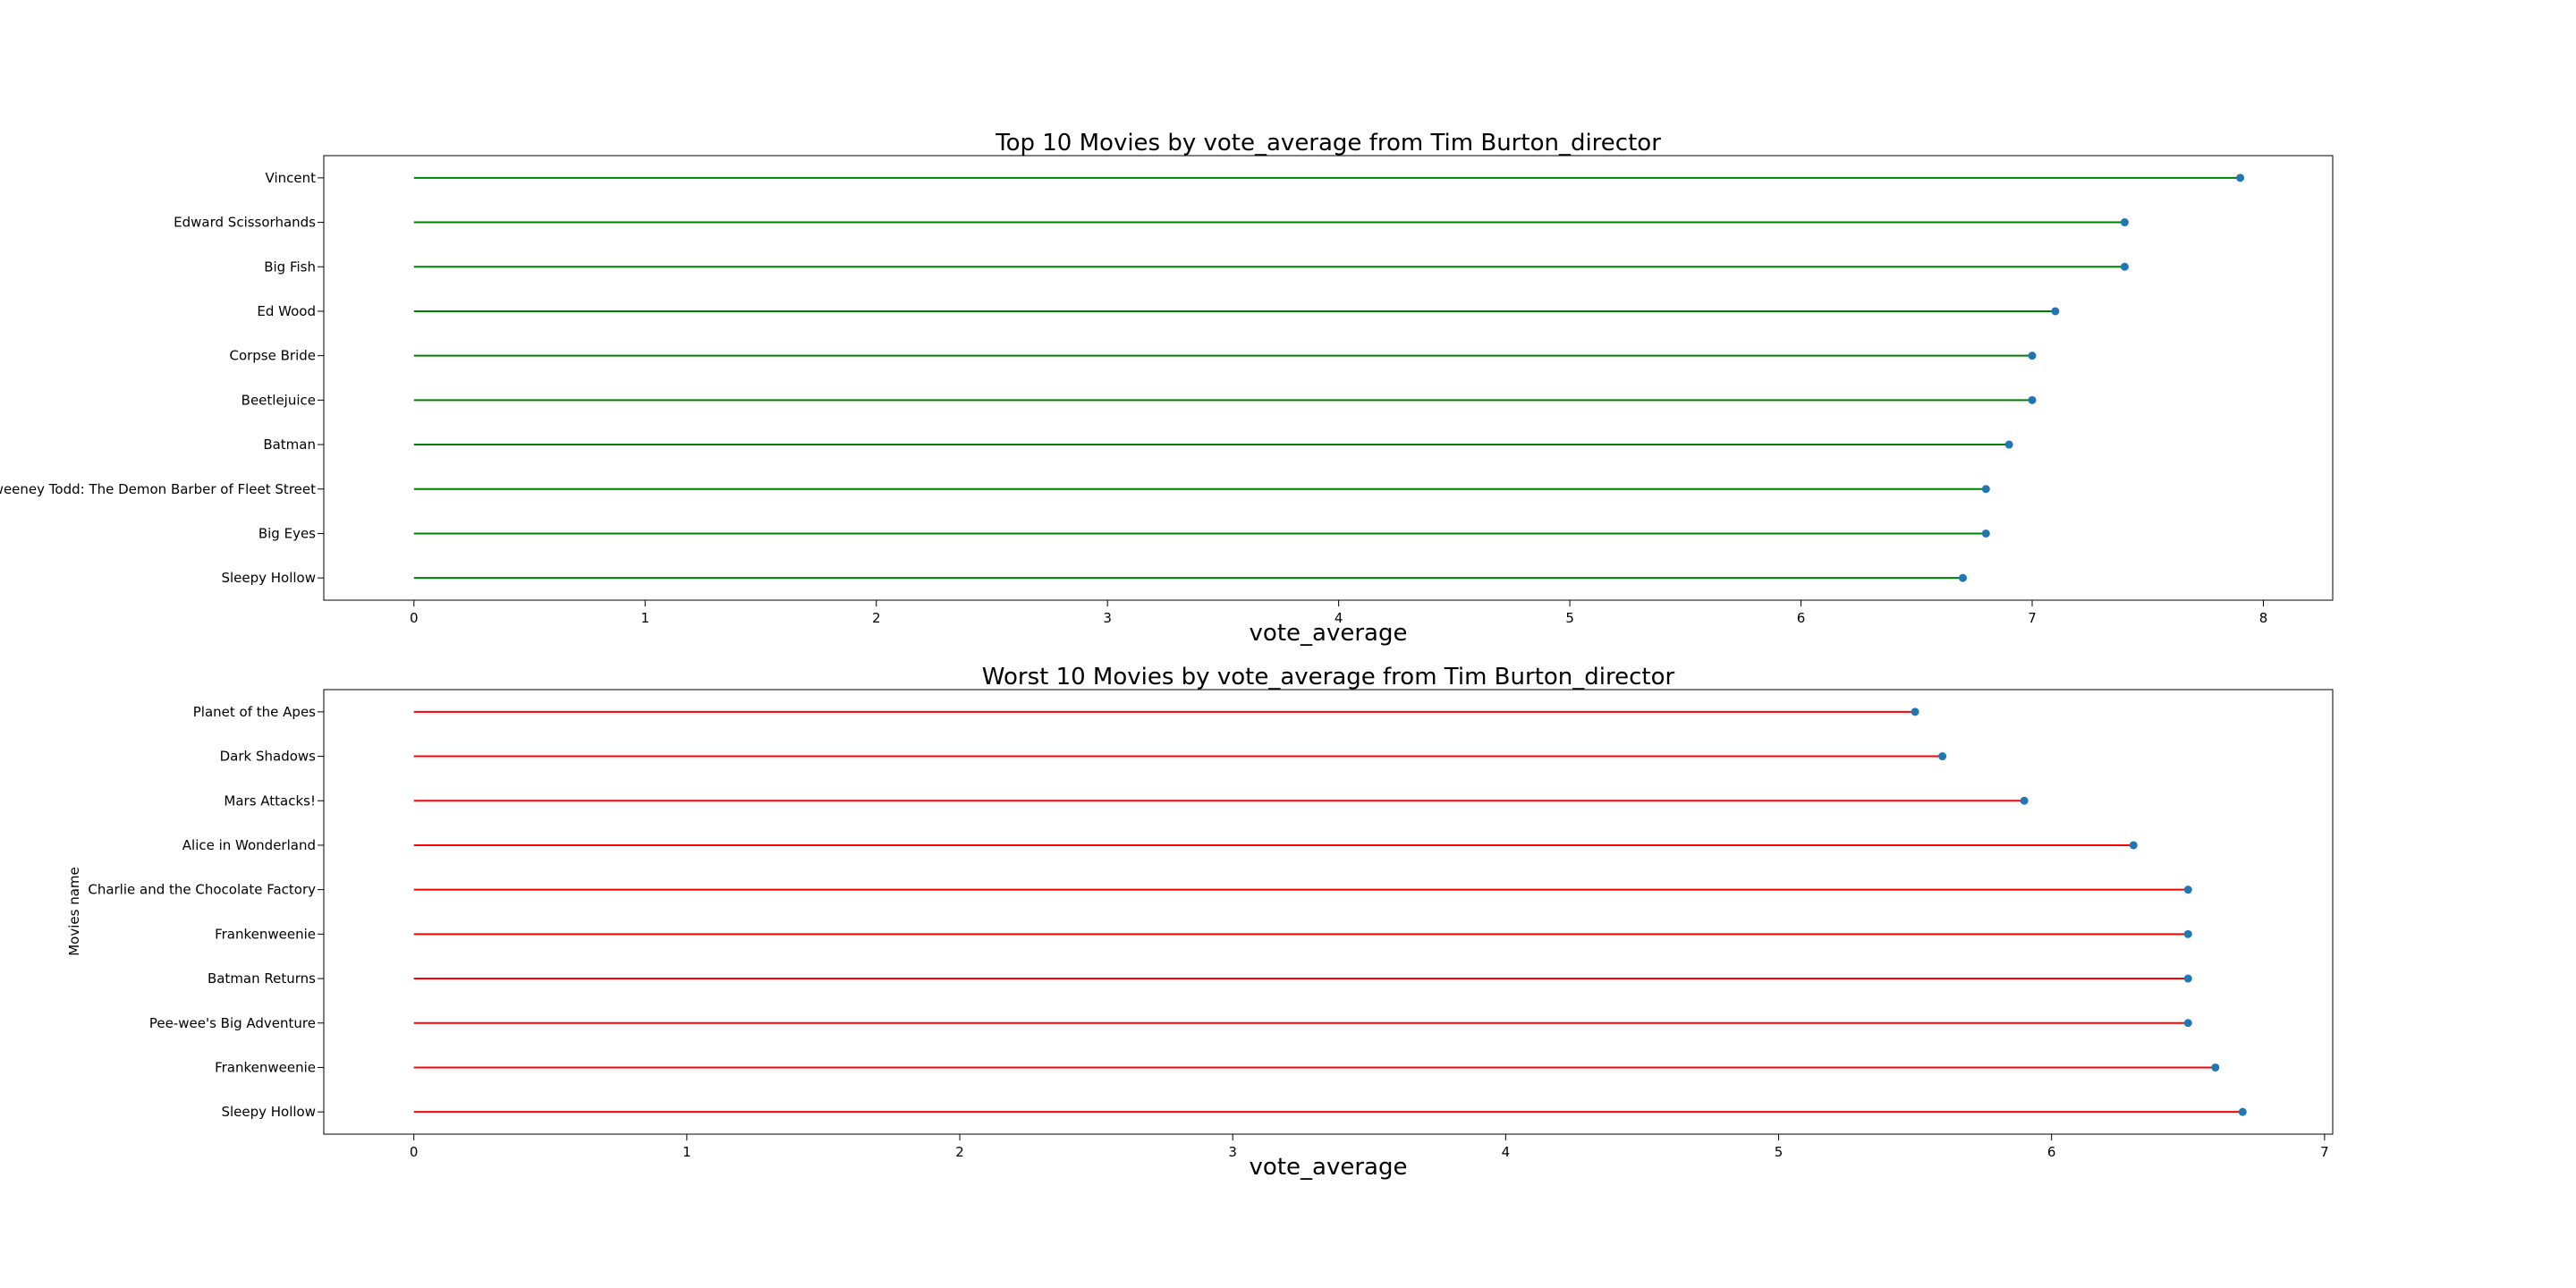 This screenshot has width=2576, height=1288. Describe the element at coordinates (74, 911) in the screenshot. I see `figure-ylabel: Movies name` at that location.